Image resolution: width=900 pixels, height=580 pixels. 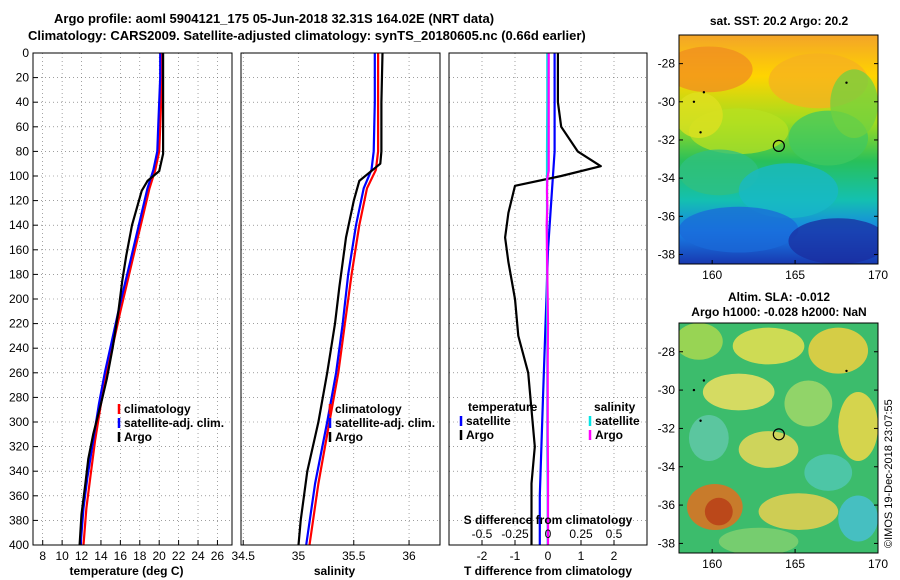 I want to click on x-tick-label: 2, so click(x=614, y=556).